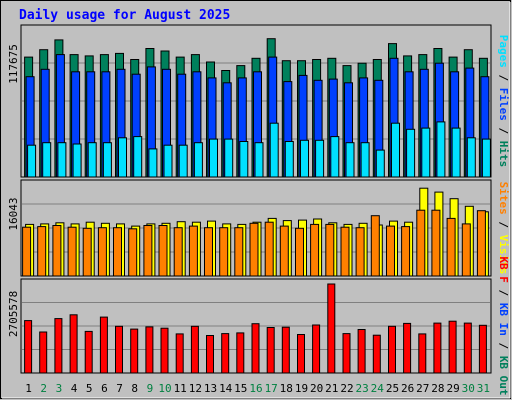 The height and width of the screenshot is (405, 512). I want to click on x-tick-label: 10, so click(164, 388).